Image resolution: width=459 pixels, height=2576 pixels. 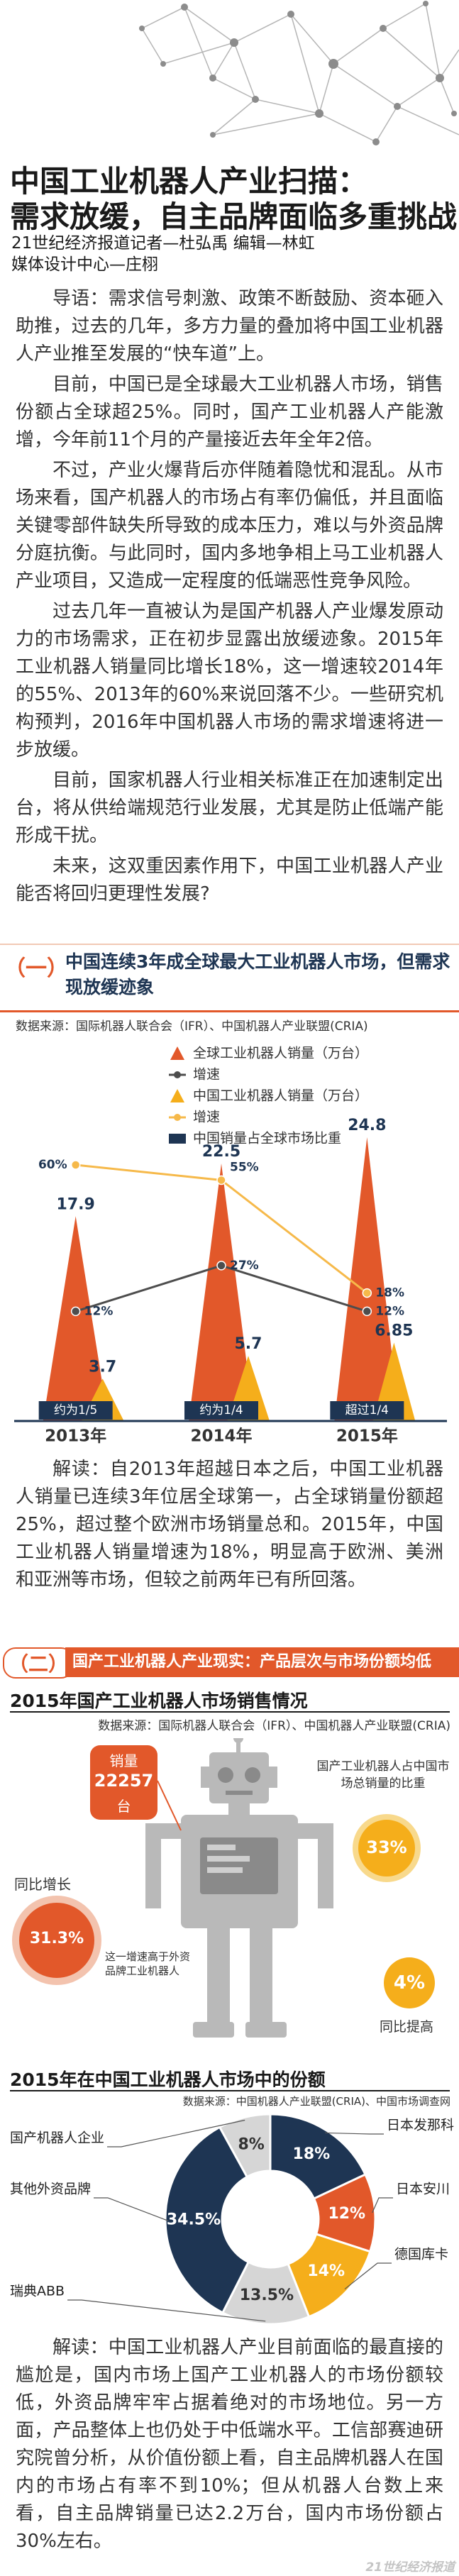 I want to click on share-value: 33%, so click(x=386, y=1847).